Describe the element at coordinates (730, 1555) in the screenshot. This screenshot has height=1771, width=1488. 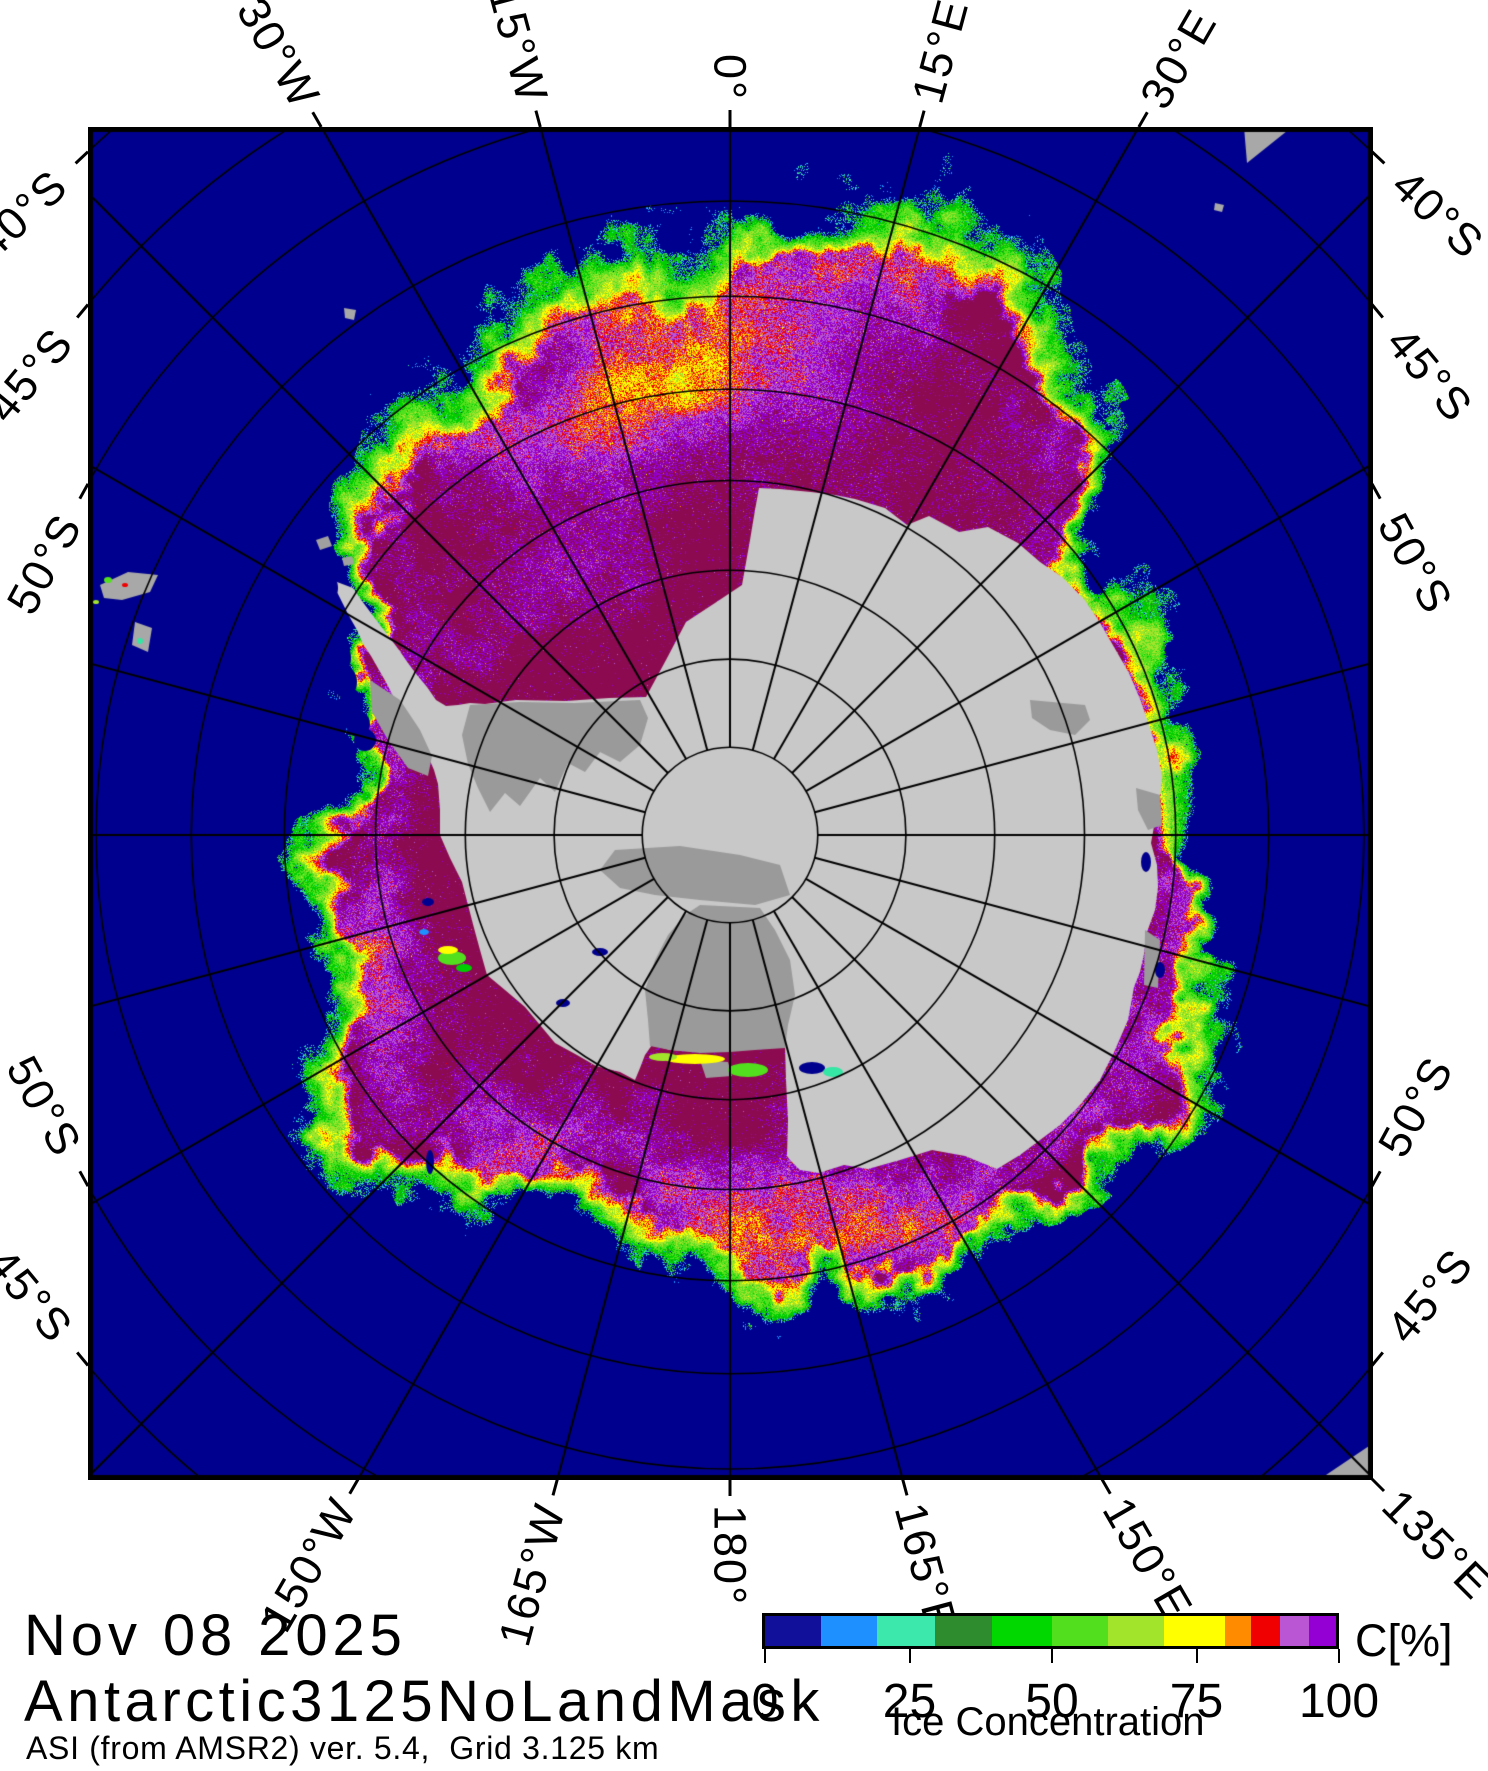
I see `svg-text: 180°` at that location.